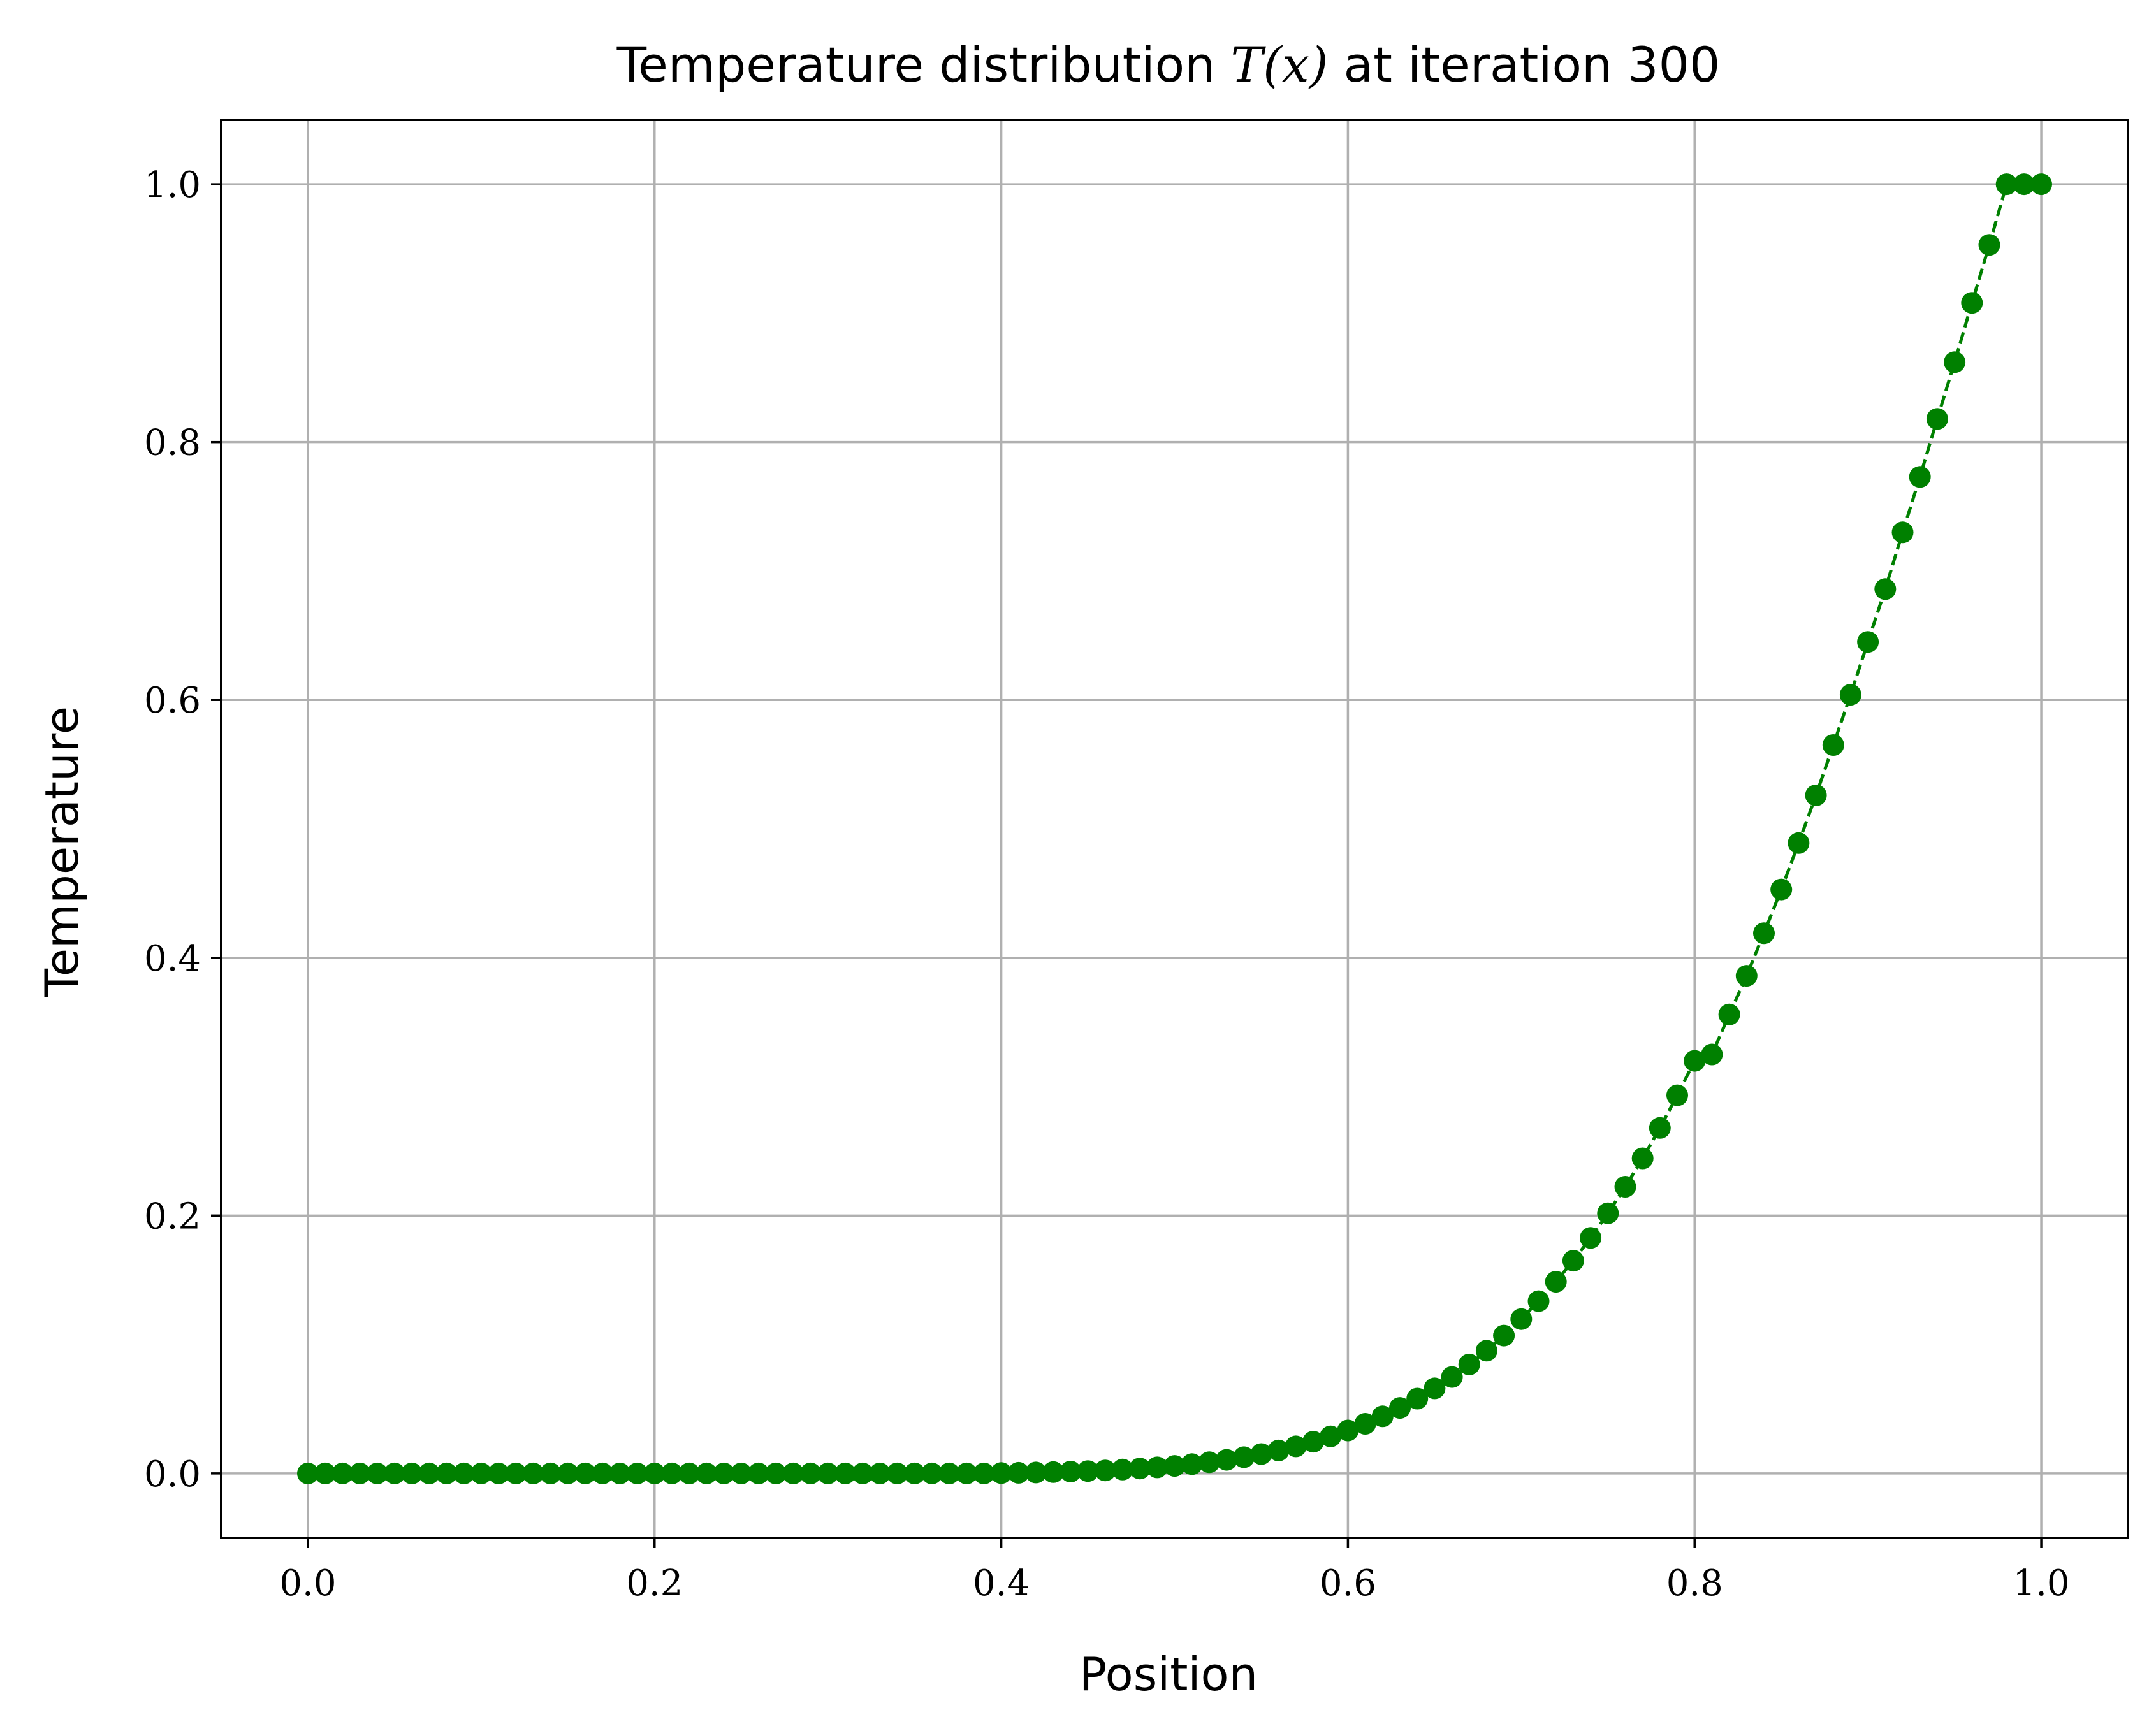 The width and height of the screenshot is (2156, 1731). Describe the element at coordinates (1524, 64) in the screenshot. I see `chart-title-suffix: at iteration 300` at that location.